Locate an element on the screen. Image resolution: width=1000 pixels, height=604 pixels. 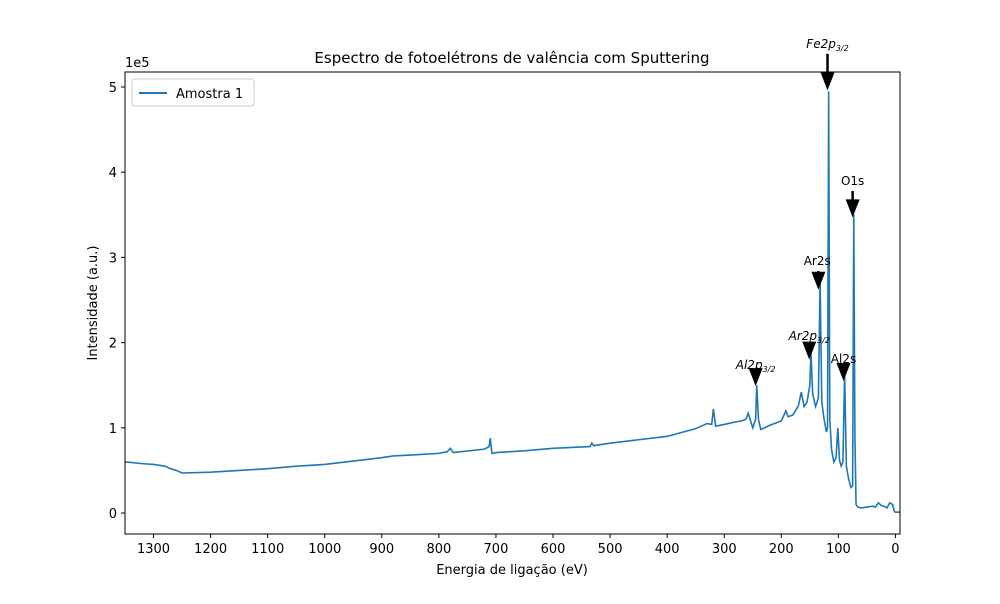
legend-label: Amostra 1 is located at coordinates (209, 94).